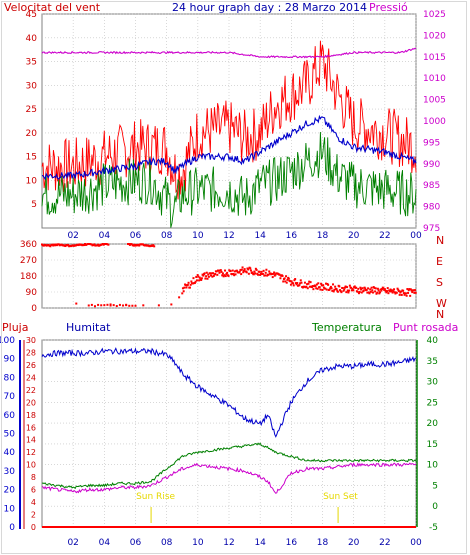  What do you see at coordinates (31, 390) in the screenshot?
I see `rain-tick-label: 22` at bounding box center [31, 390].